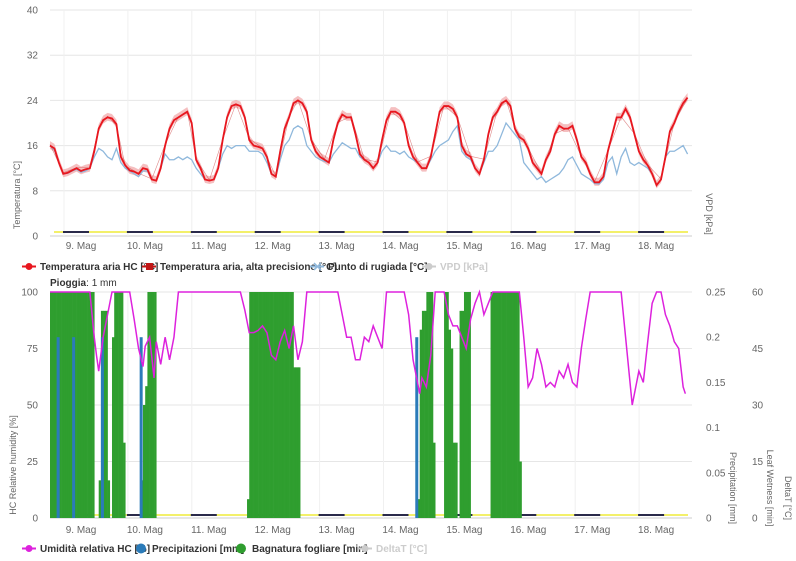 This screenshot has width=796, height=561. I want to click on legend-item: Temperatura aria HC [°C], so click(90, 267).